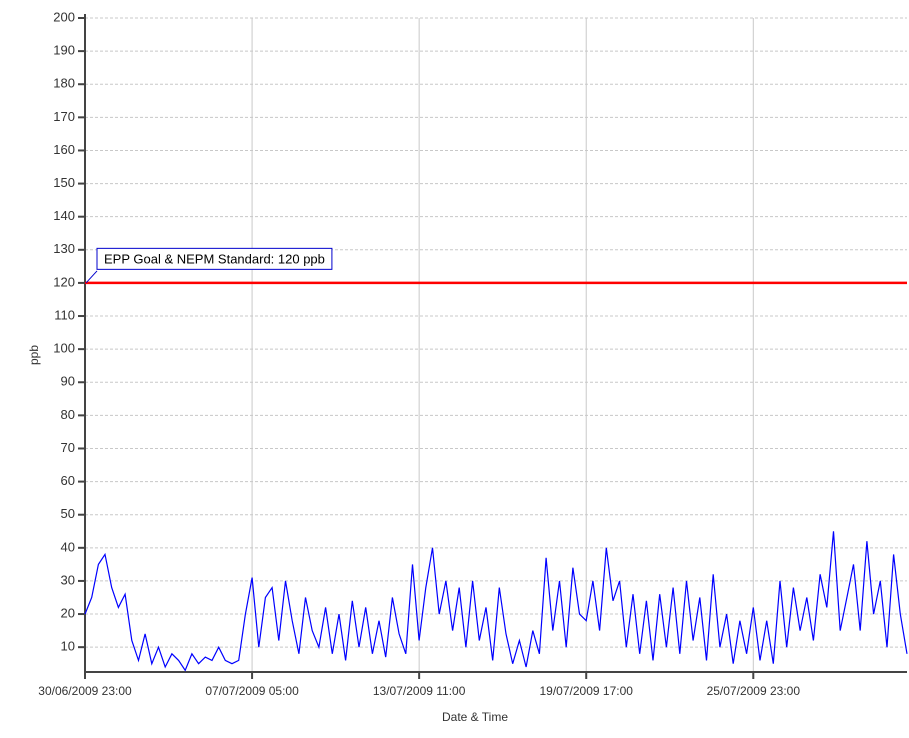 The image size is (909, 738). I want to click on y-tick-label: 170, so click(64, 116).